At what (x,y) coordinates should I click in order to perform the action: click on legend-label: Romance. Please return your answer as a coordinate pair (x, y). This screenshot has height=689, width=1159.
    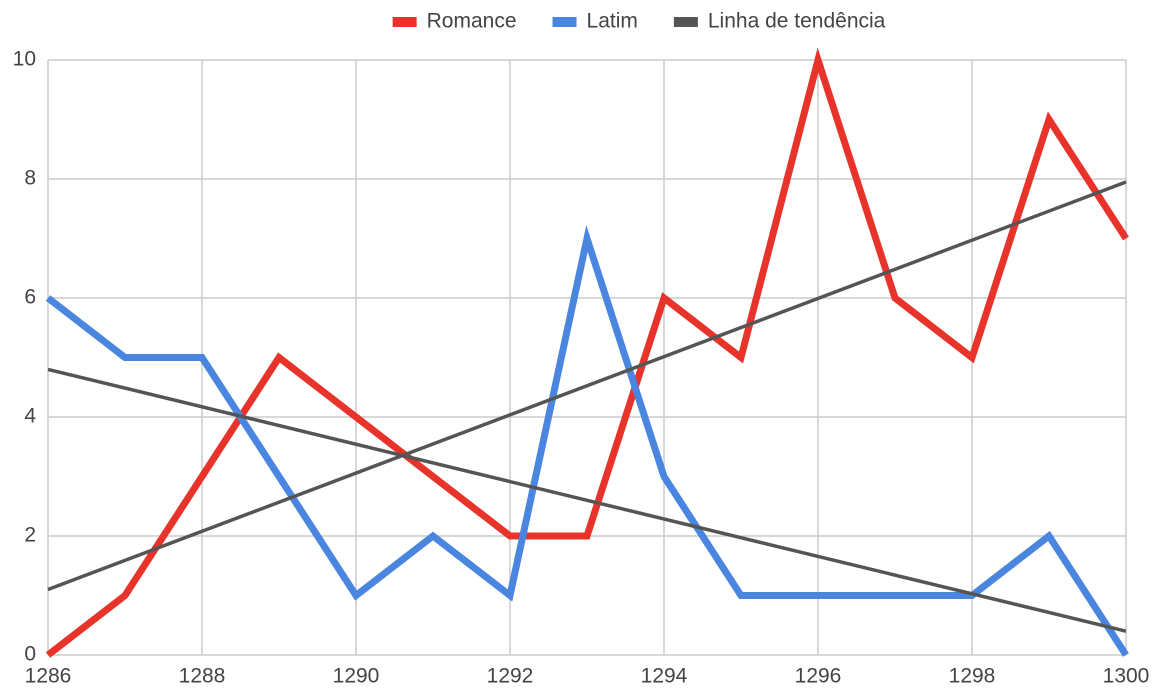
    Looking at the image, I should click on (472, 21).